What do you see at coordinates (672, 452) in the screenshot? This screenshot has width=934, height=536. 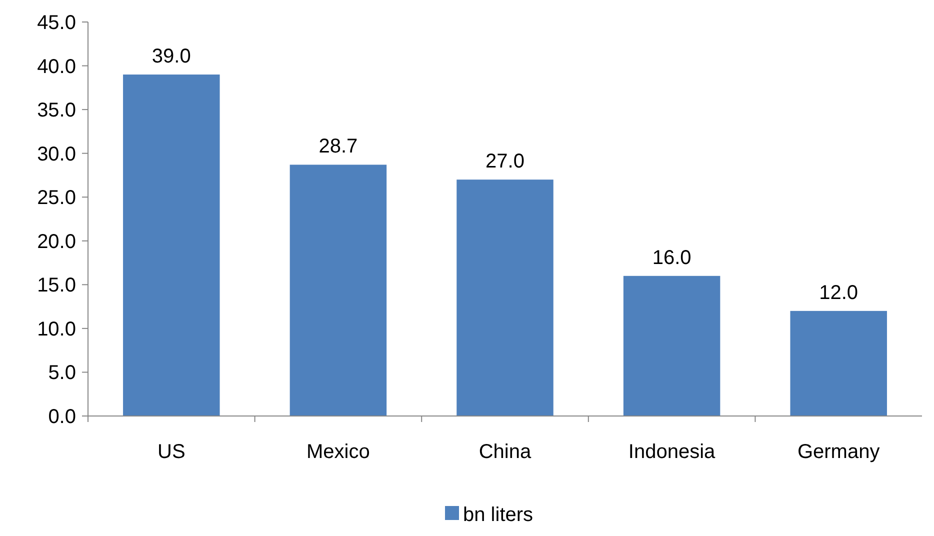 I see `x-tick-label: Indonesia` at bounding box center [672, 452].